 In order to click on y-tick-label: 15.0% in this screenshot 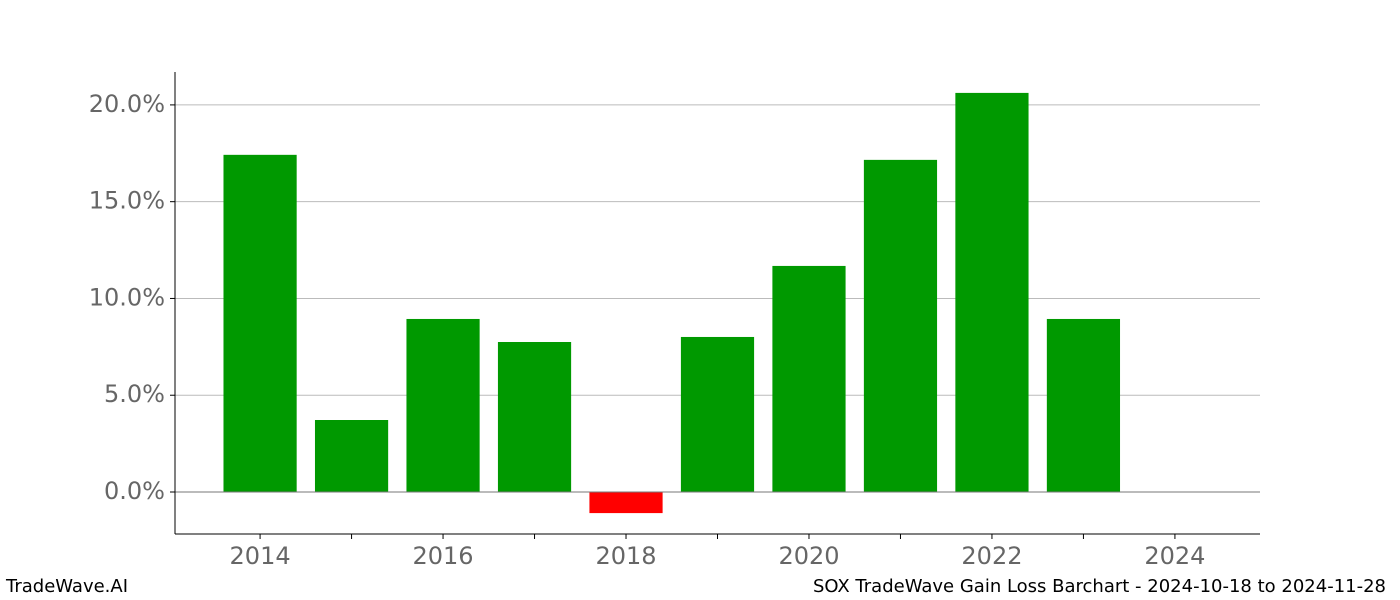, I will do `click(127, 201)`.